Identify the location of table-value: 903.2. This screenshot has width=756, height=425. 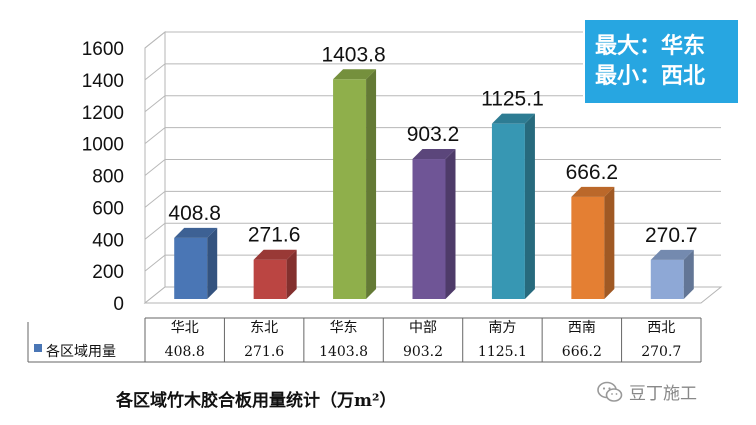
(423, 352).